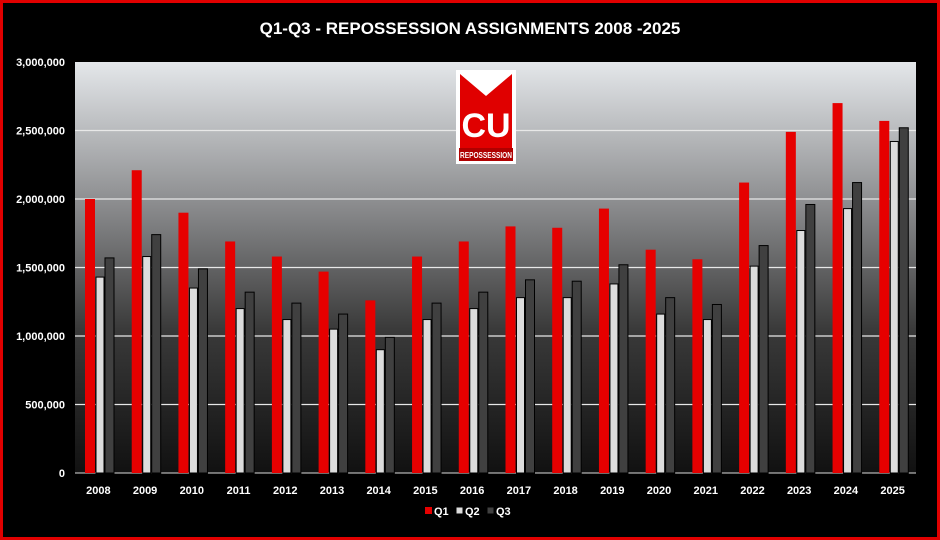  Describe the element at coordinates (706, 491) in the screenshot. I see `x-tick-label: 2021` at that location.